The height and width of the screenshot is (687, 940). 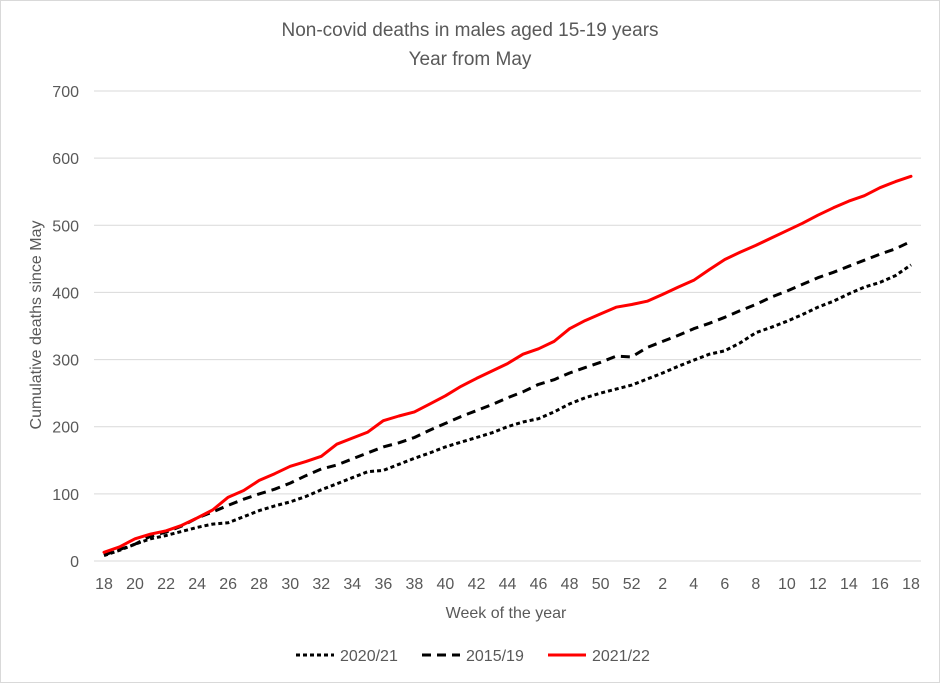 I want to click on x-tick-label: 8, so click(x=755, y=584).